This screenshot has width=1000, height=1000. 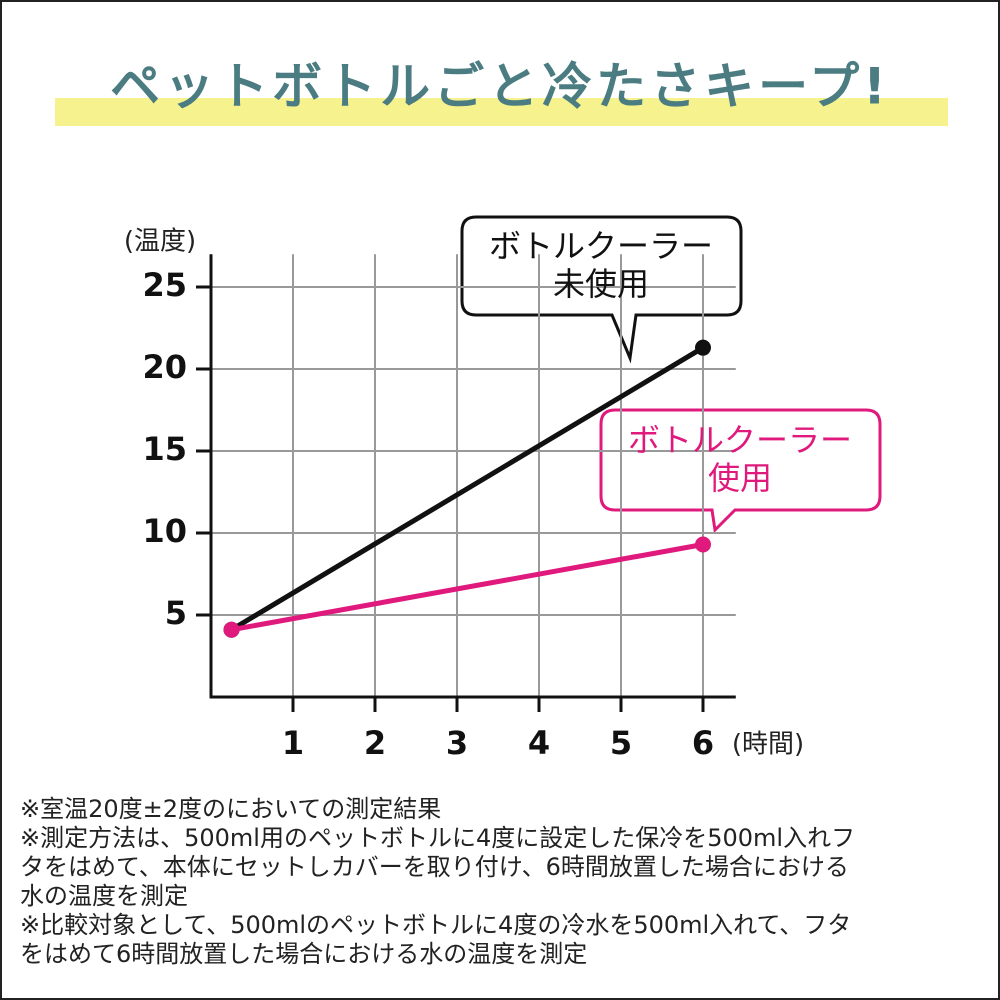 I want to click on x-tick-label: 2, so click(x=375, y=743).